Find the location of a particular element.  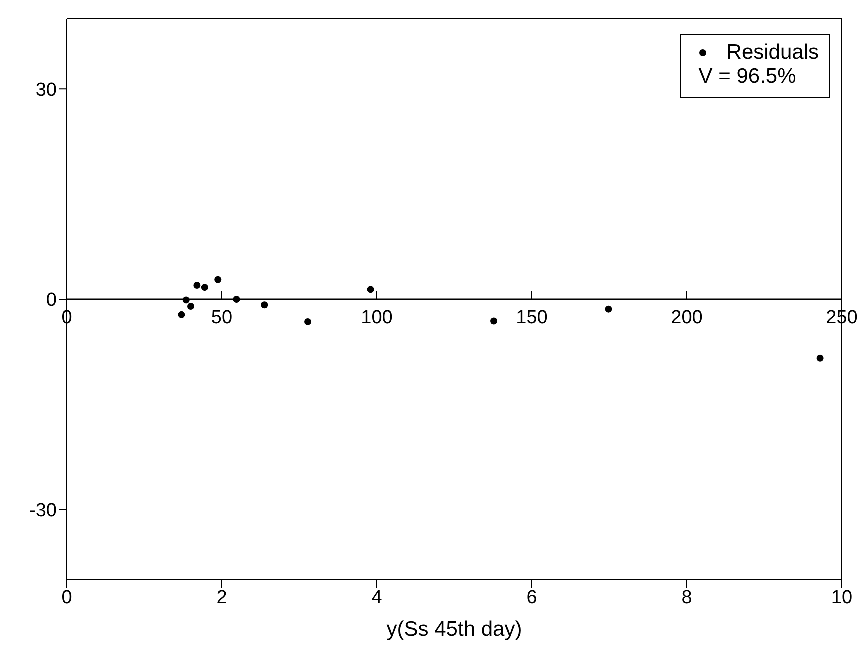

x-tick-label: 2 is located at coordinates (222, 597).